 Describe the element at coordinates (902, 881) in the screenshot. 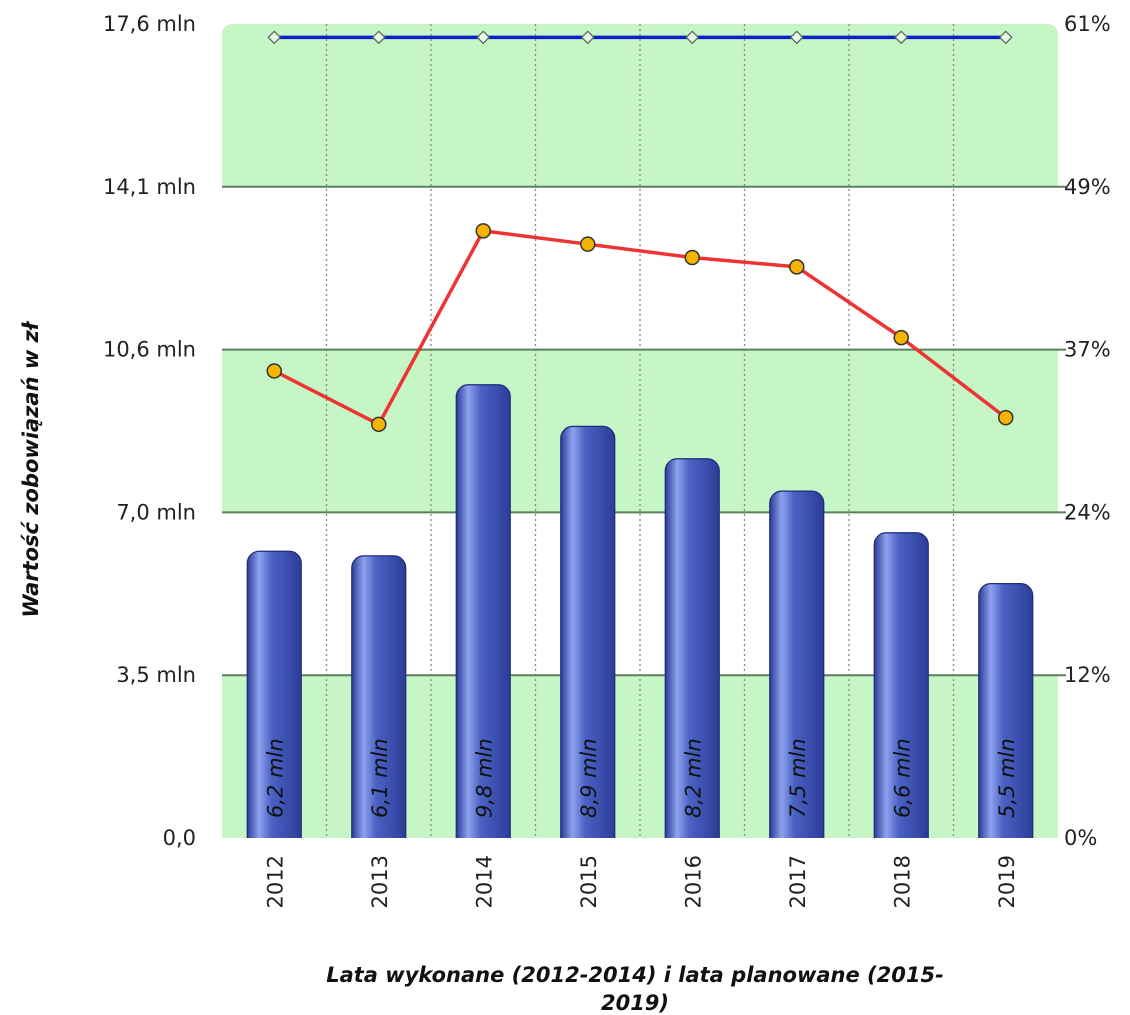

I see `x-axis-tick-label: 2018` at that location.